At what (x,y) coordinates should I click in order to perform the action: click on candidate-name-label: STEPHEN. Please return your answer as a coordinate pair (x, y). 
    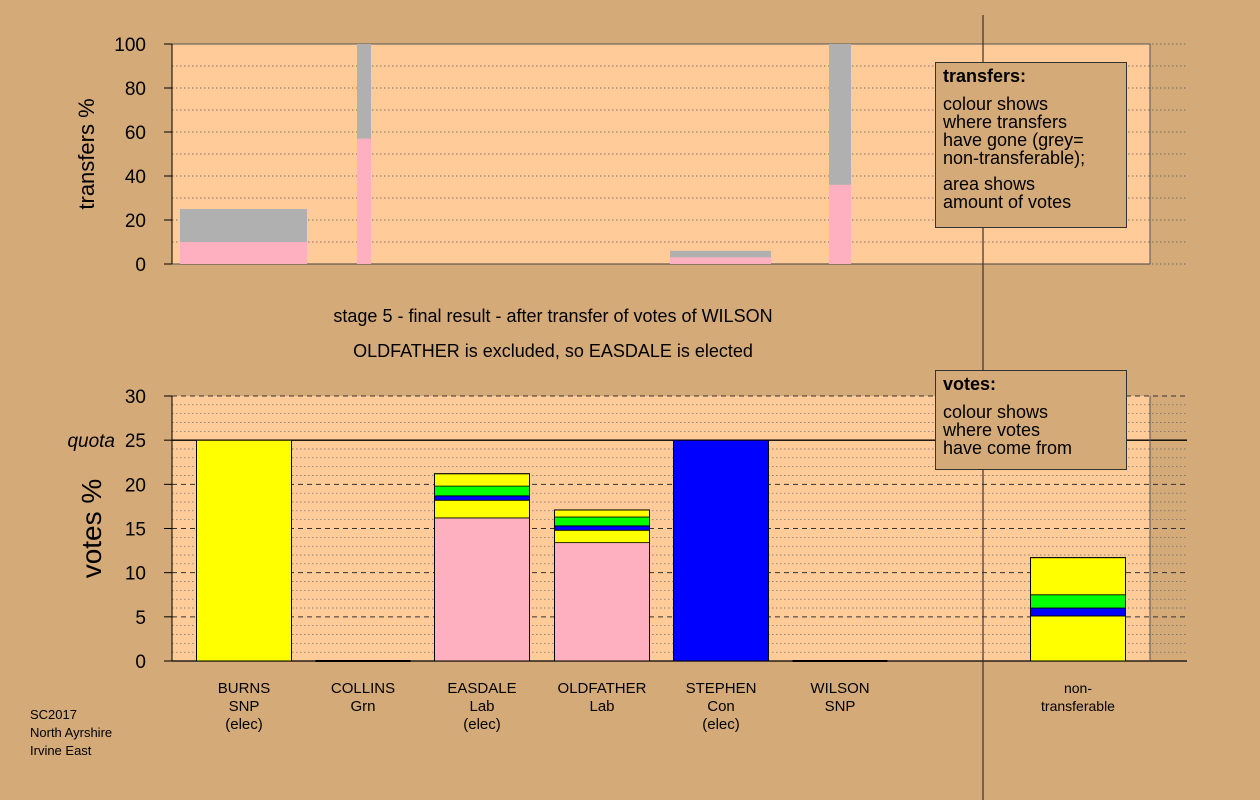
    Looking at the image, I should click on (721, 688).